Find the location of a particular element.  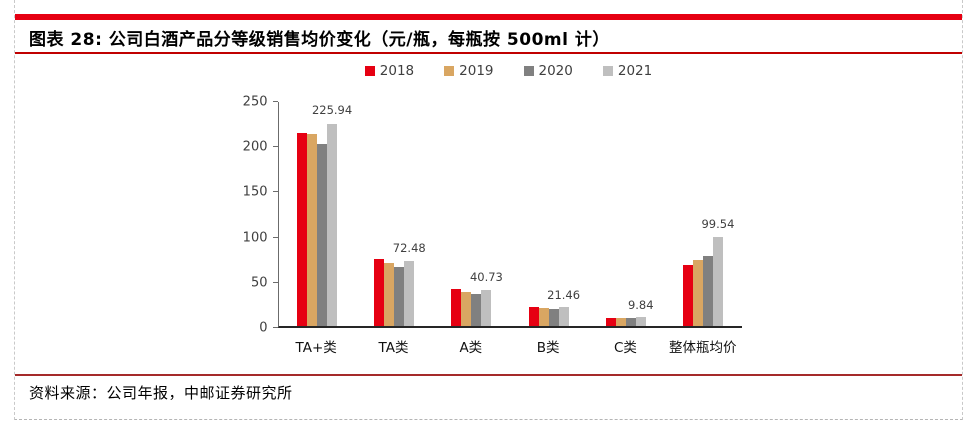

bar-2021-TA类 is located at coordinates (409, 293).